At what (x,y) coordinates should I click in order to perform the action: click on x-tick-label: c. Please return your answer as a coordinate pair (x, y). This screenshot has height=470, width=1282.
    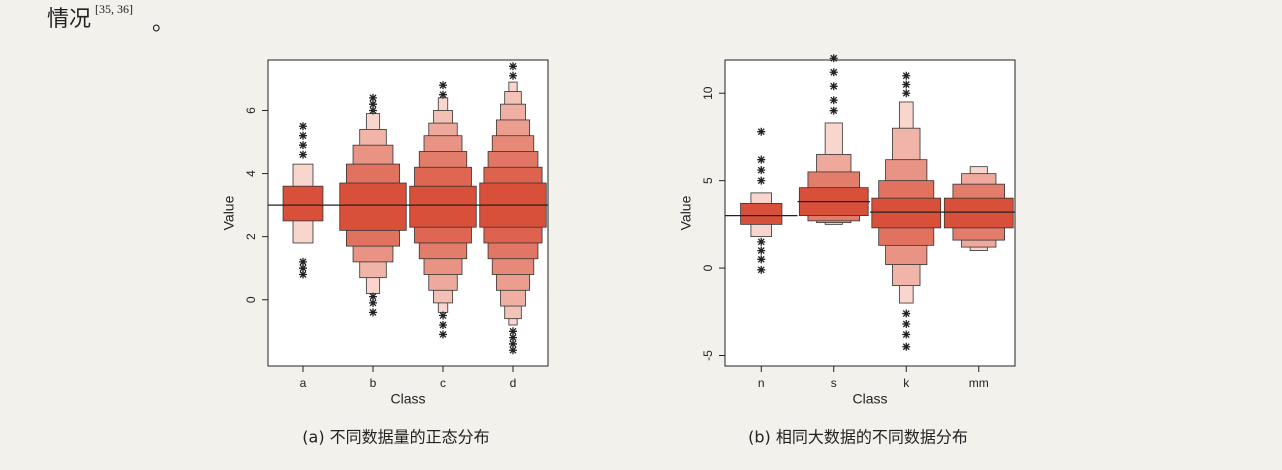
    Looking at the image, I should click on (443, 383).